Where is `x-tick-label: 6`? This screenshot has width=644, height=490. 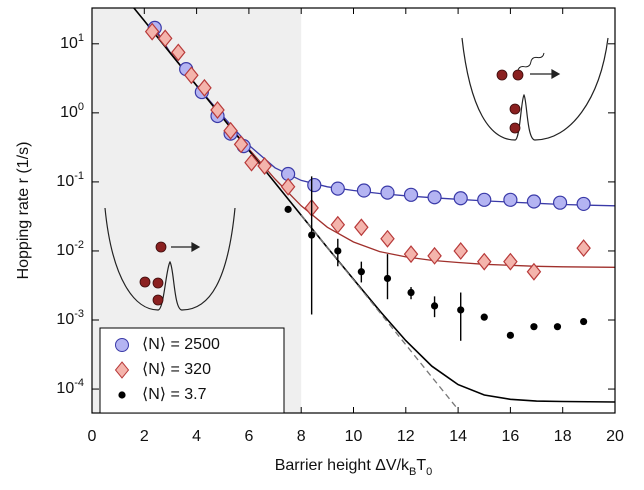 x-tick-label: 6 is located at coordinates (248, 436).